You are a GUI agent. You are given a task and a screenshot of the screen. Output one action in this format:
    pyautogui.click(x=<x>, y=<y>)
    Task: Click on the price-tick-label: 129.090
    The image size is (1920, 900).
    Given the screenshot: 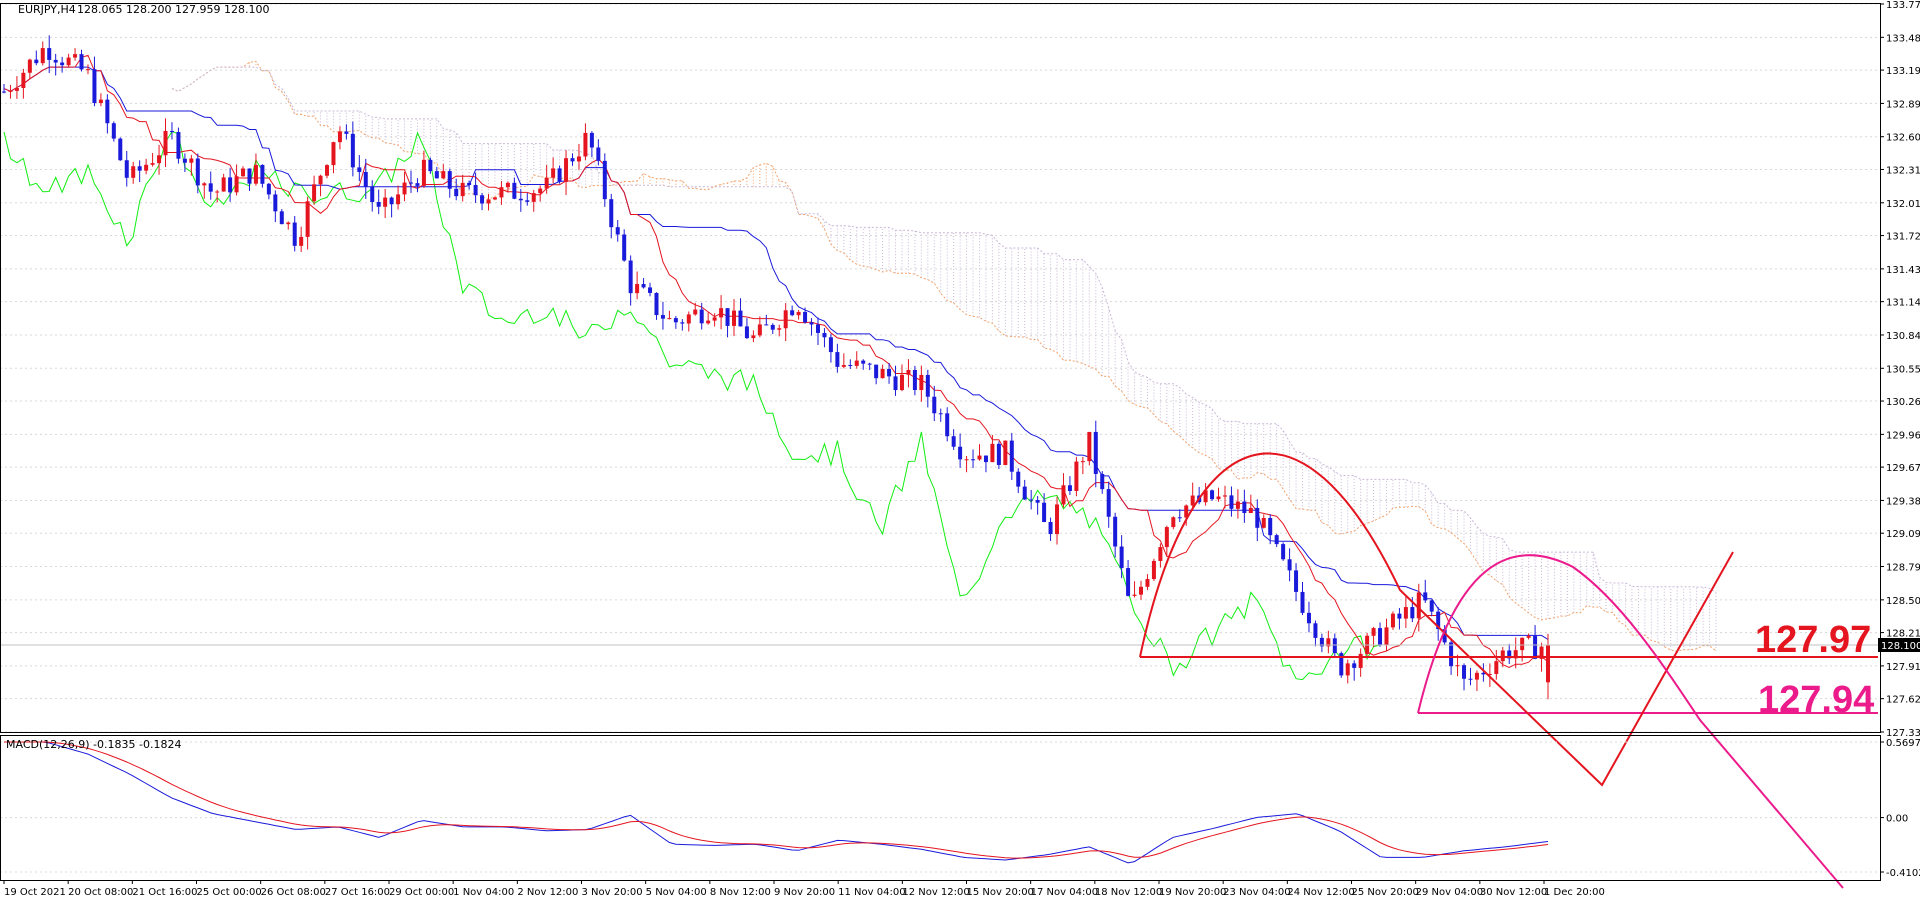 What is the action you would take?
    pyautogui.click(x=1903, y=534)
    